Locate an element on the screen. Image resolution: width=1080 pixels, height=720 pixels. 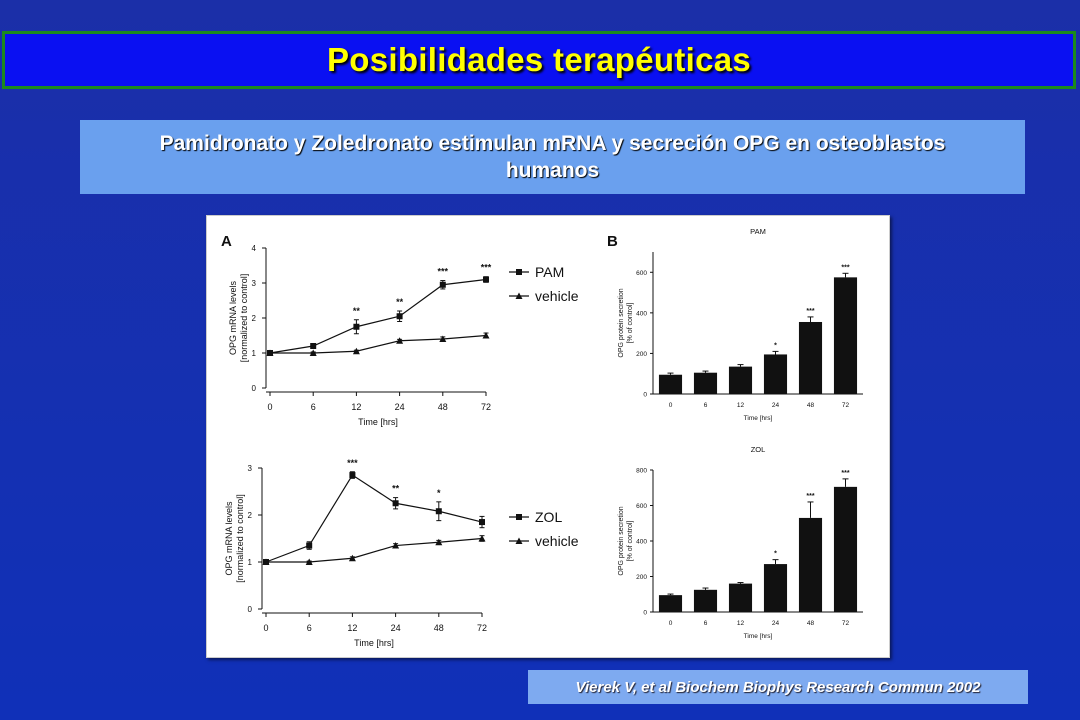
y-tick-label: 3 is located at coordinates (254, 283).